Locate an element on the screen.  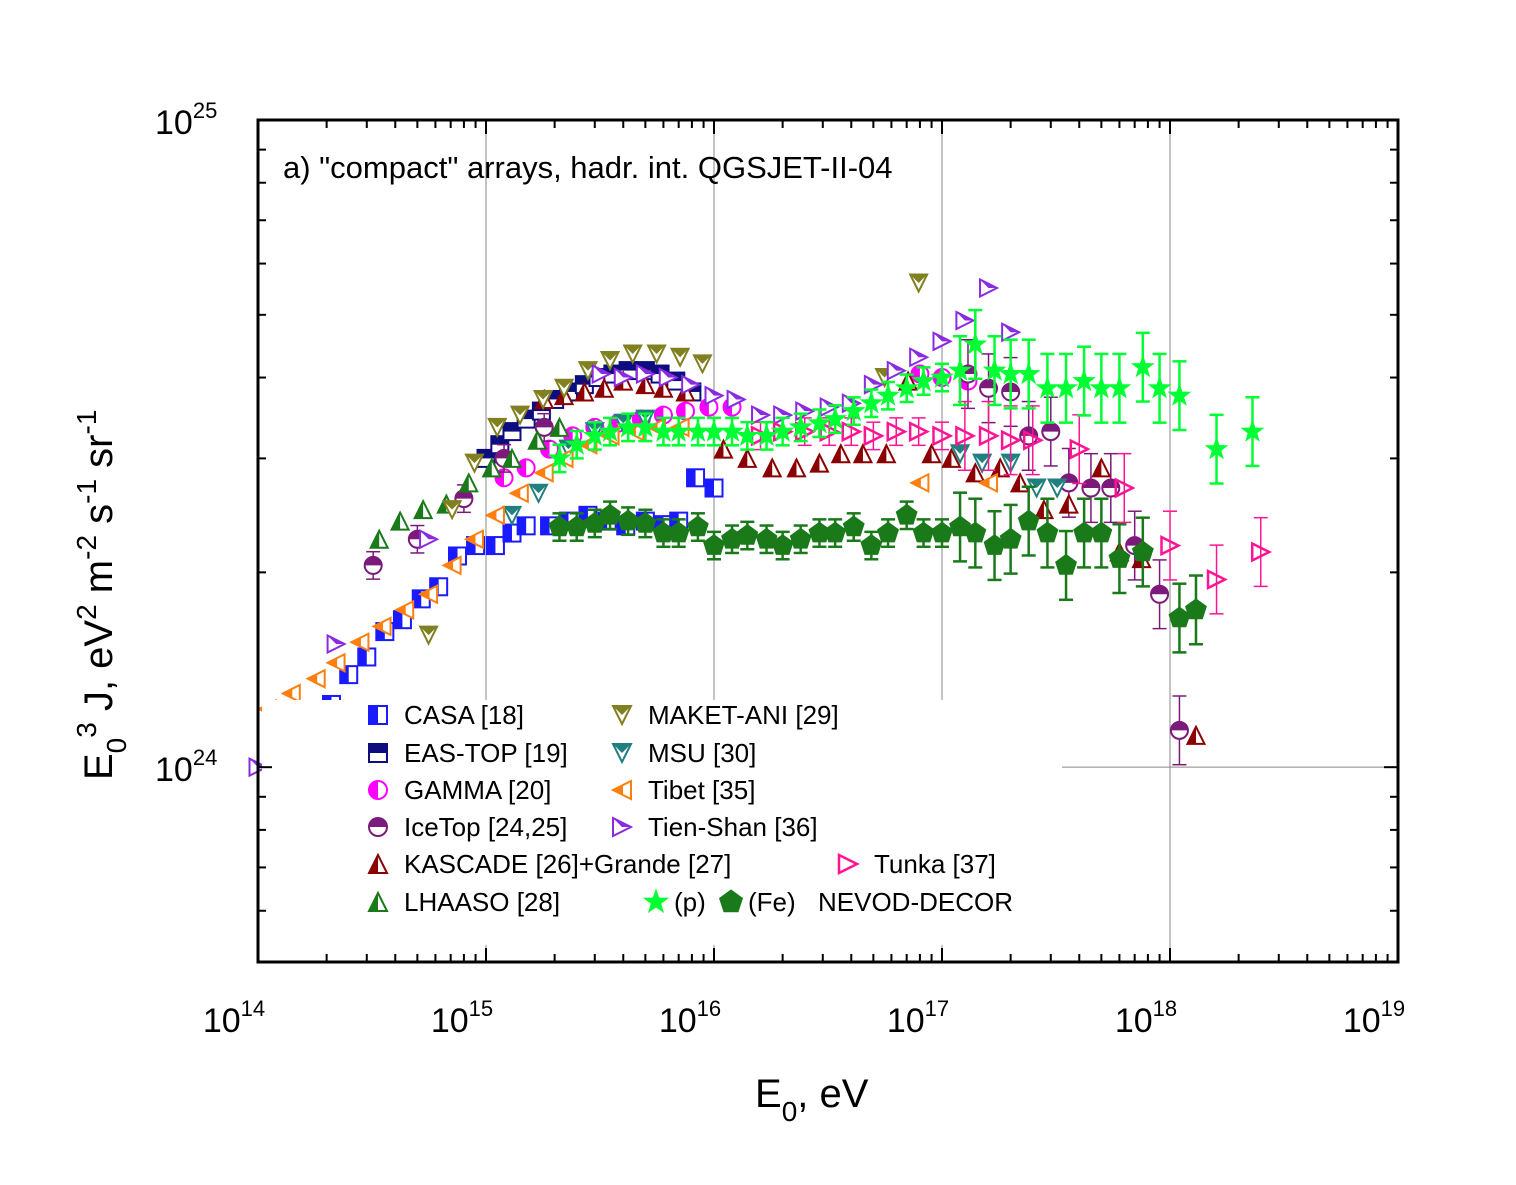
y-label-exp-m2: -2 is located at coordinates (86, 547).